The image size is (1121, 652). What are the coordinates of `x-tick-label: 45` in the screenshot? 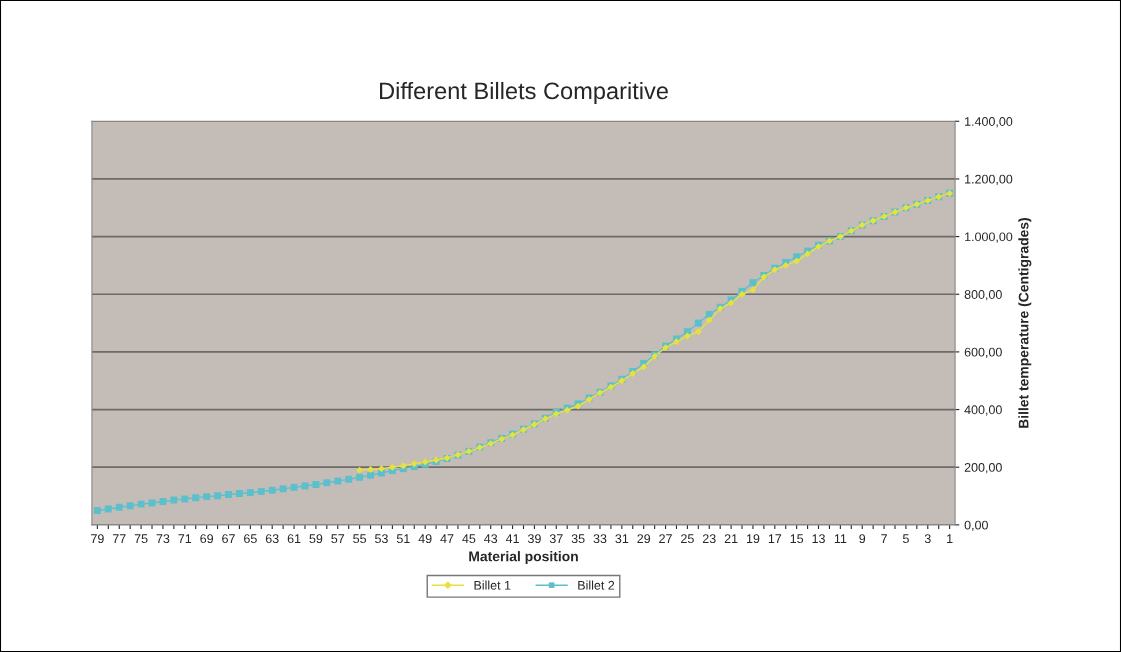 It's located at (469, 539).